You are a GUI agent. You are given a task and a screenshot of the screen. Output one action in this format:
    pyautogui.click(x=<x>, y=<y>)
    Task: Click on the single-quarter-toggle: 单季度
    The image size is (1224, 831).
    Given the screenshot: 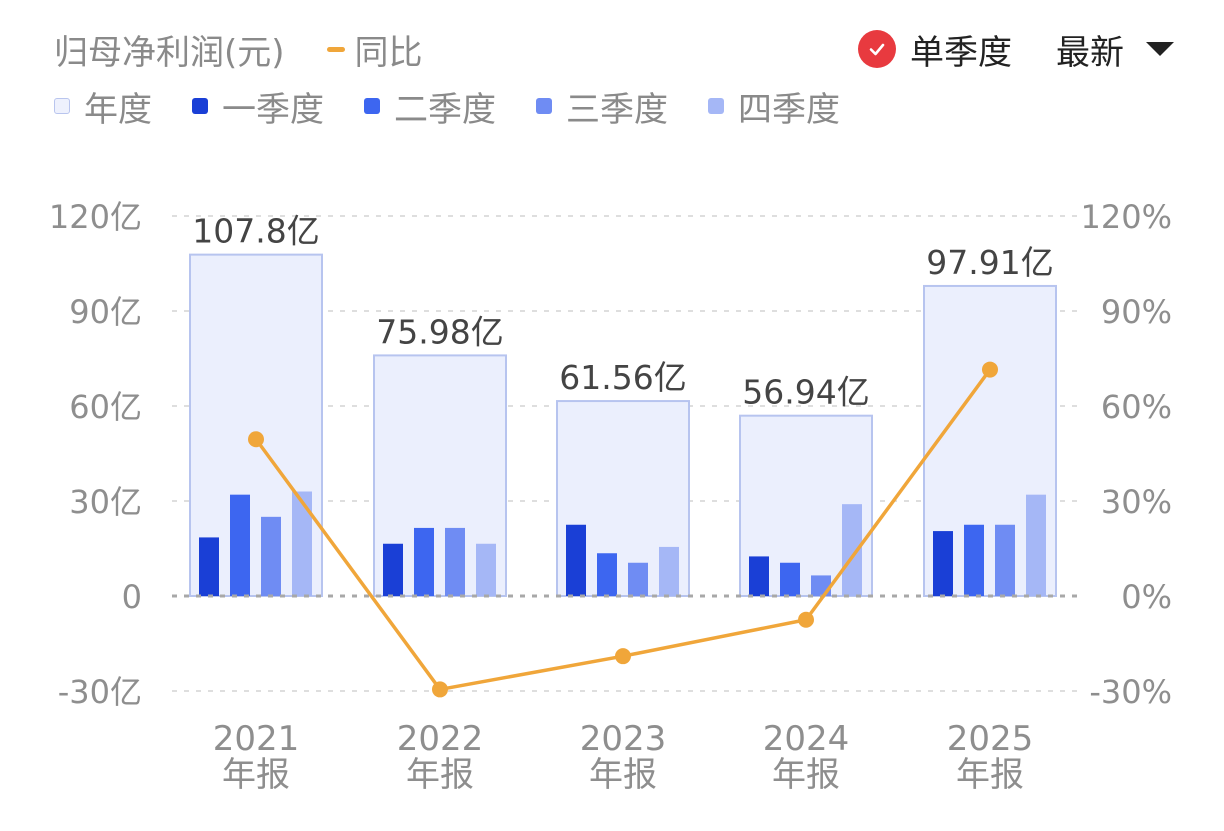 What is the action you would take?
    pyautogui.click(x=961, y=52)
    